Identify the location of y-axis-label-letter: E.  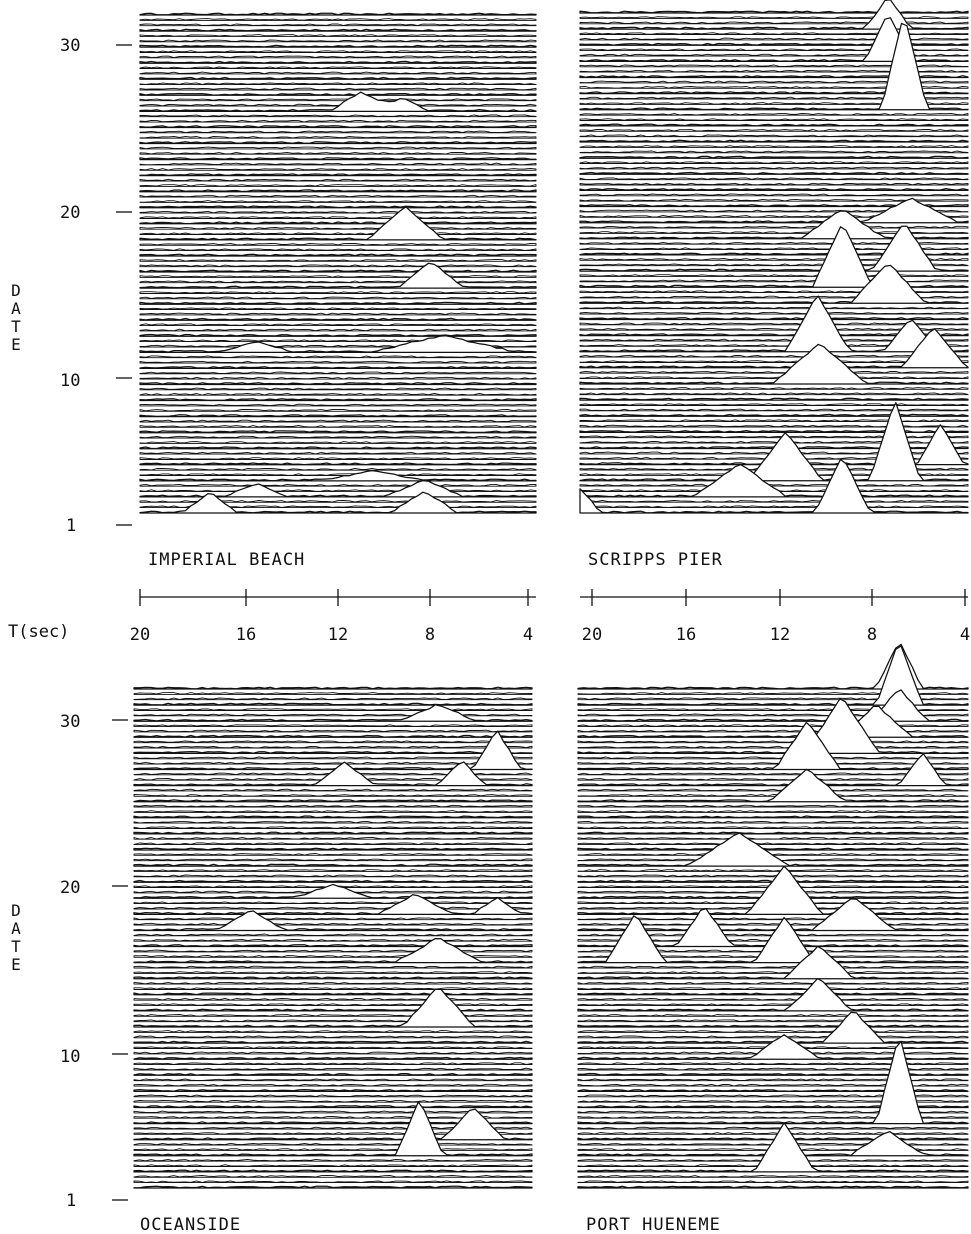
(16, 964).